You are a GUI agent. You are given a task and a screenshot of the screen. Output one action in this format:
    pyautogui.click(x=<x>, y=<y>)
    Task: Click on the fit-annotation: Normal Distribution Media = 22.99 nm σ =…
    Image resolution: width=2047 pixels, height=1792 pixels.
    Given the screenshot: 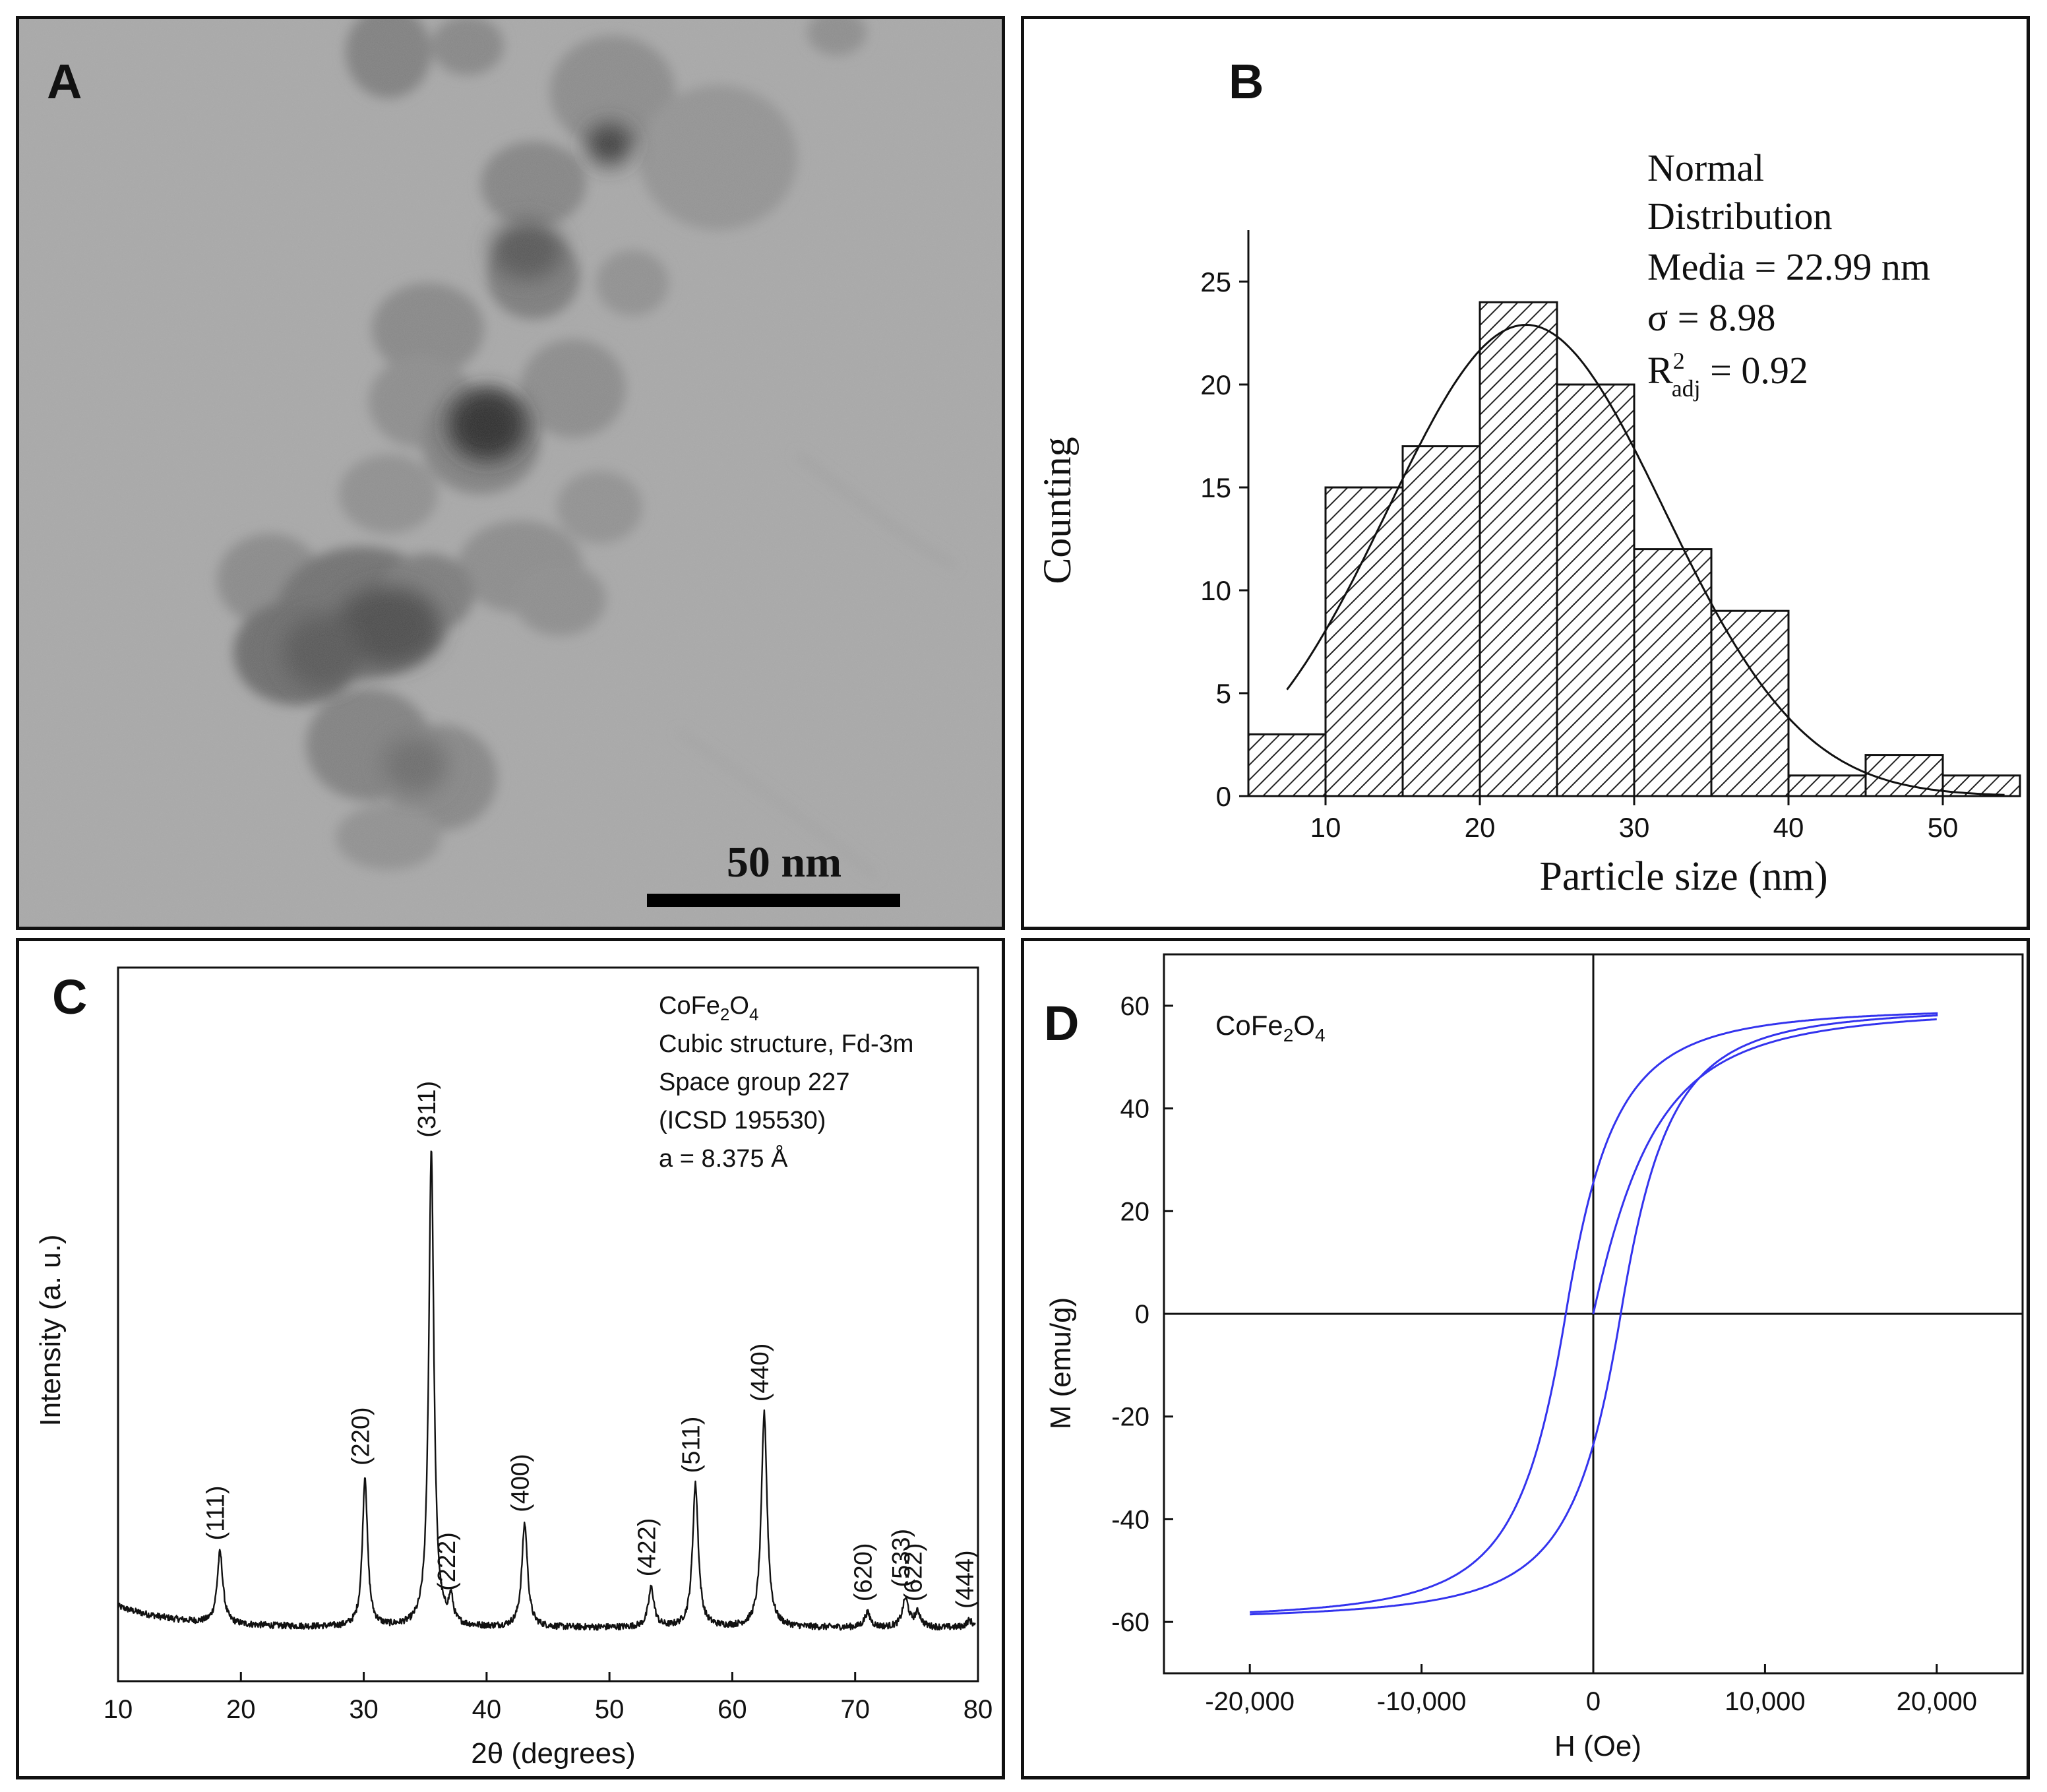 What is the action you would take?
    pyautogui.click(x=1788, y=274)
    